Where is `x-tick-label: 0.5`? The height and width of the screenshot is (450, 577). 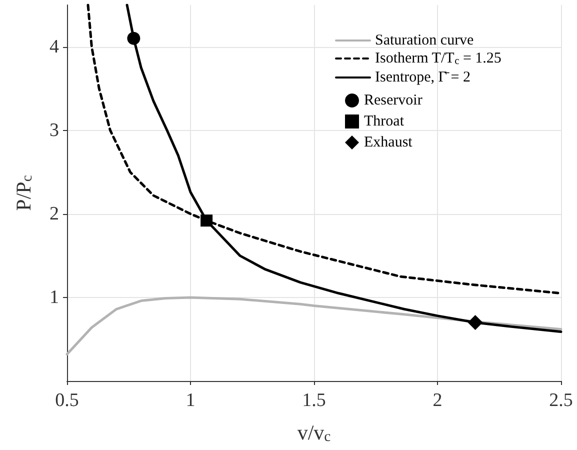 x-tick-label: 0.5 is located at coordinates (67, 400).